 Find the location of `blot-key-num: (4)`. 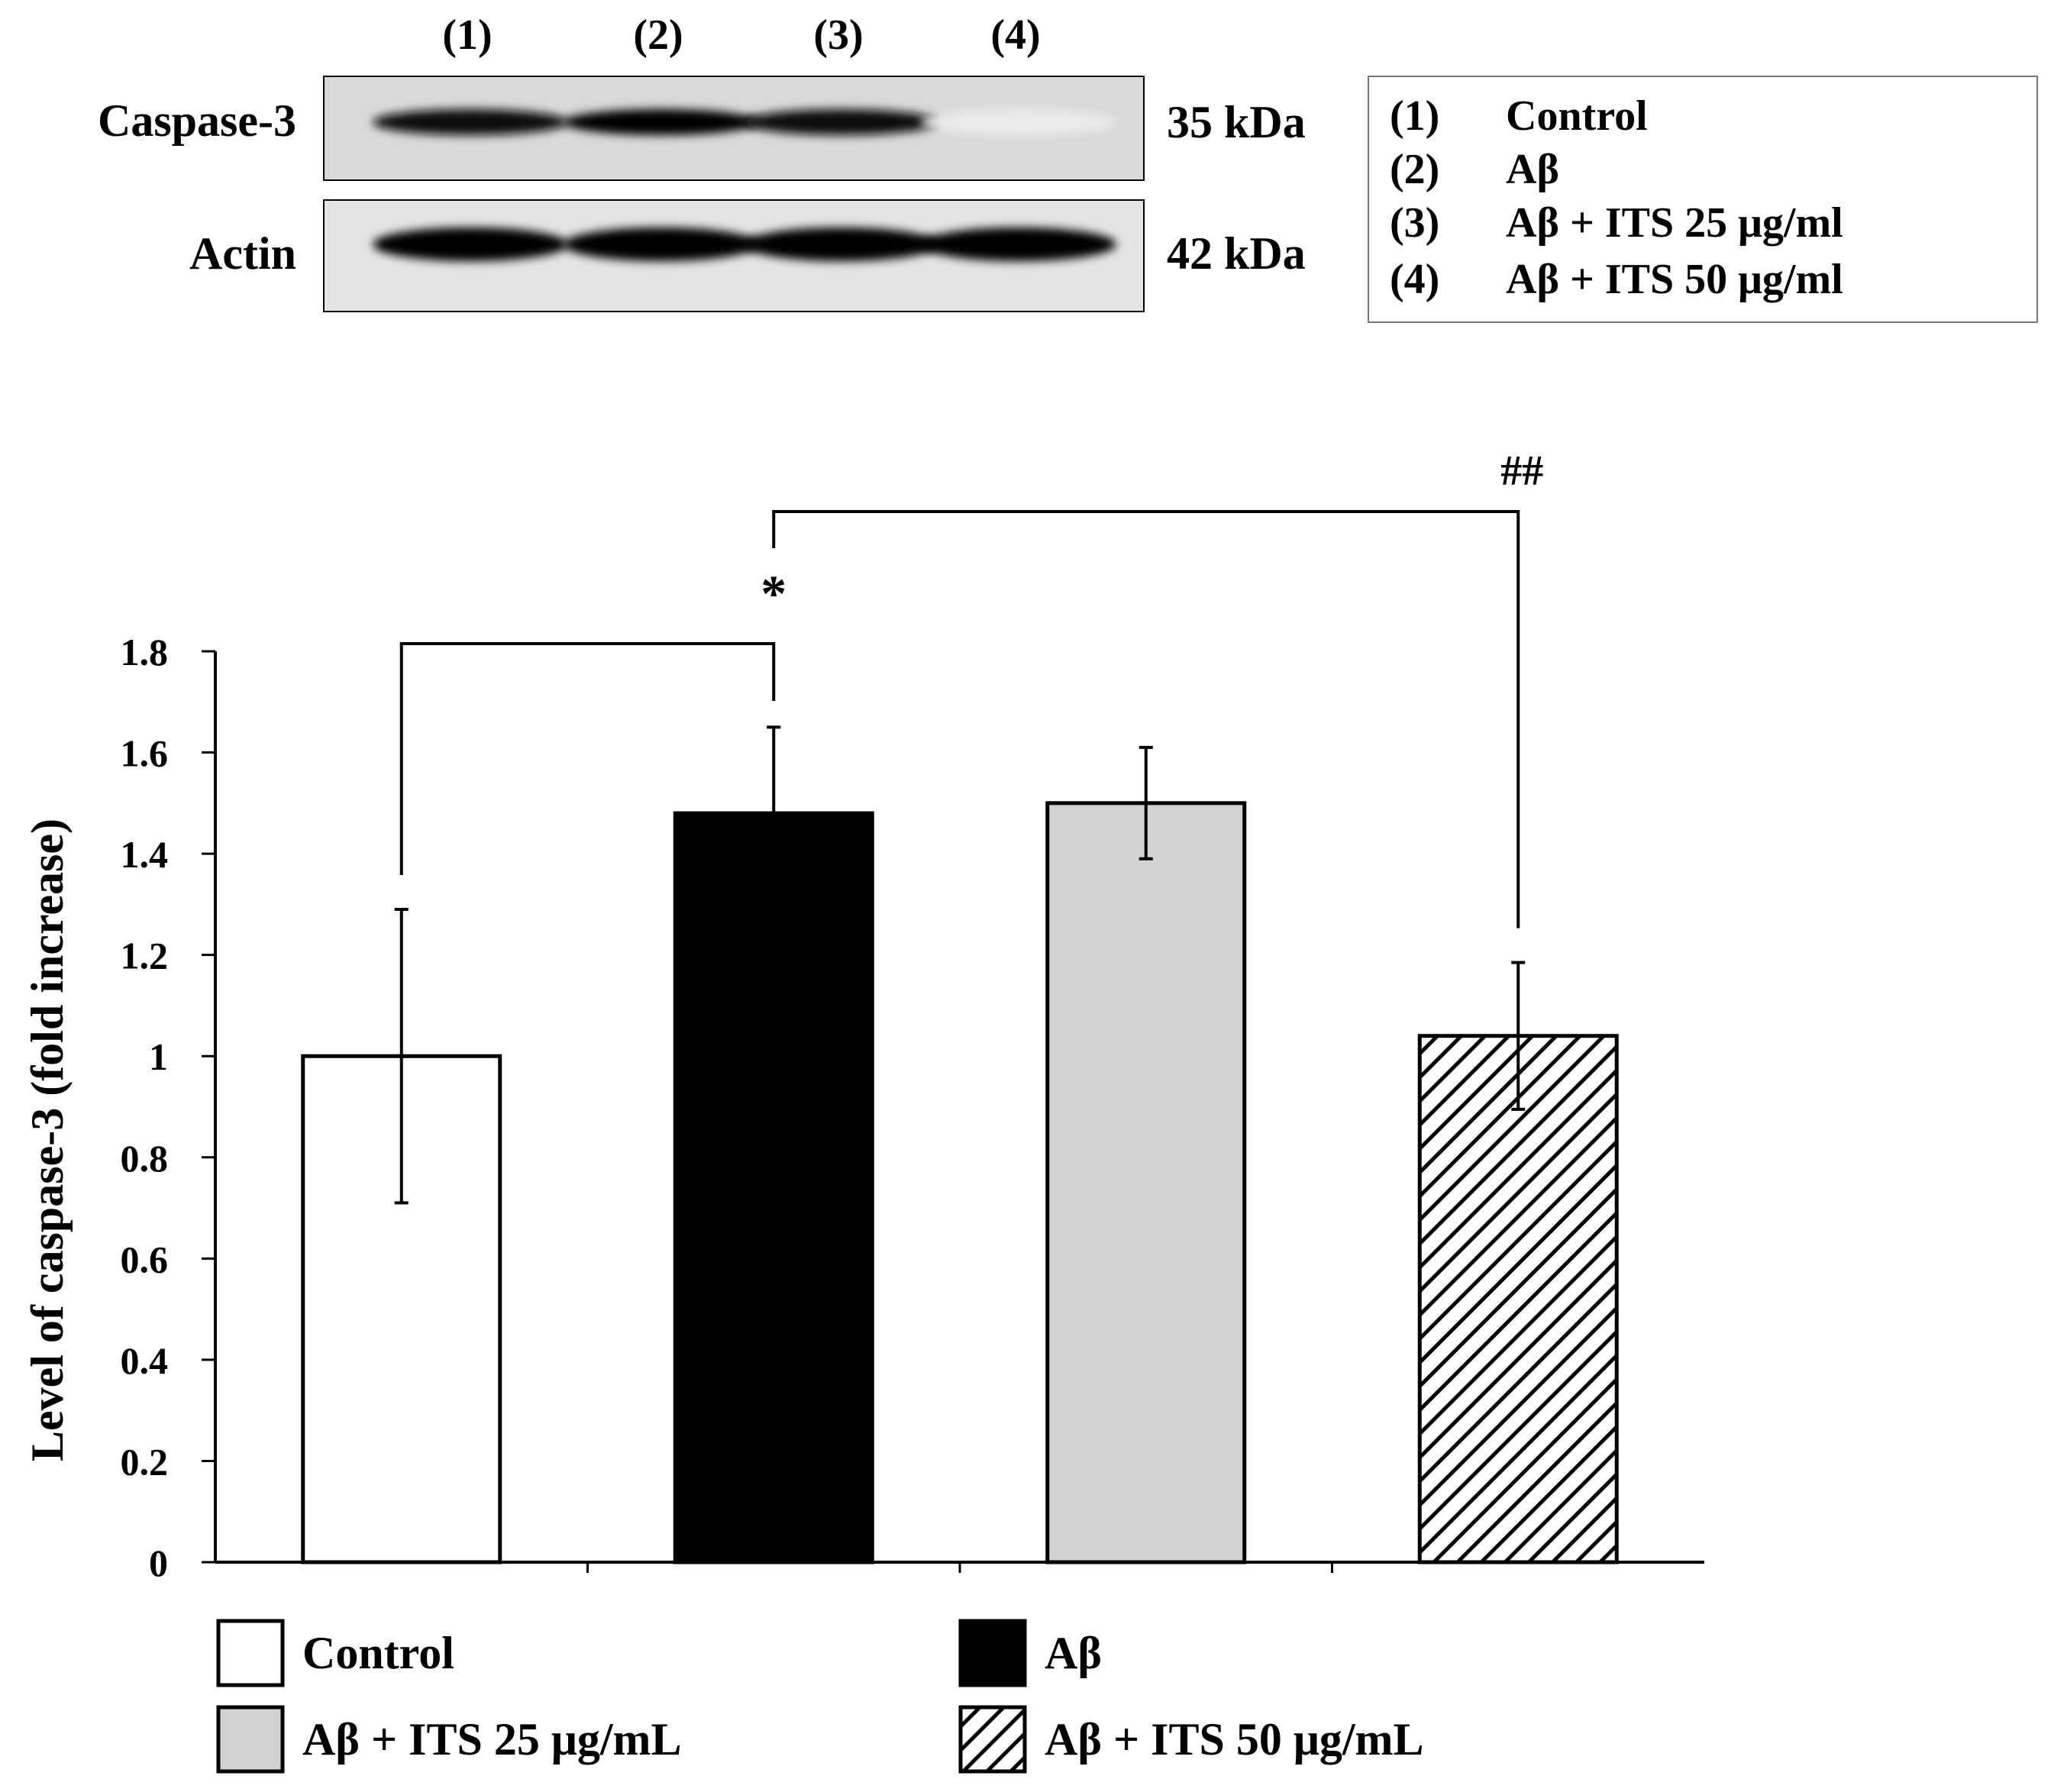

blot-key-num: (4) is located at coordinates (1415, 279).